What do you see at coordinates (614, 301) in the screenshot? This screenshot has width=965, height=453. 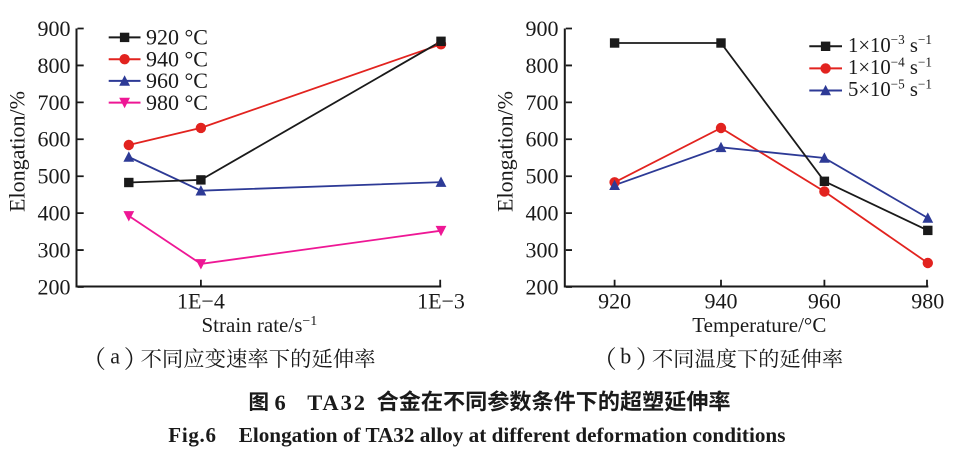 I see `svg-text: 920` at bounding box center [614, 301].